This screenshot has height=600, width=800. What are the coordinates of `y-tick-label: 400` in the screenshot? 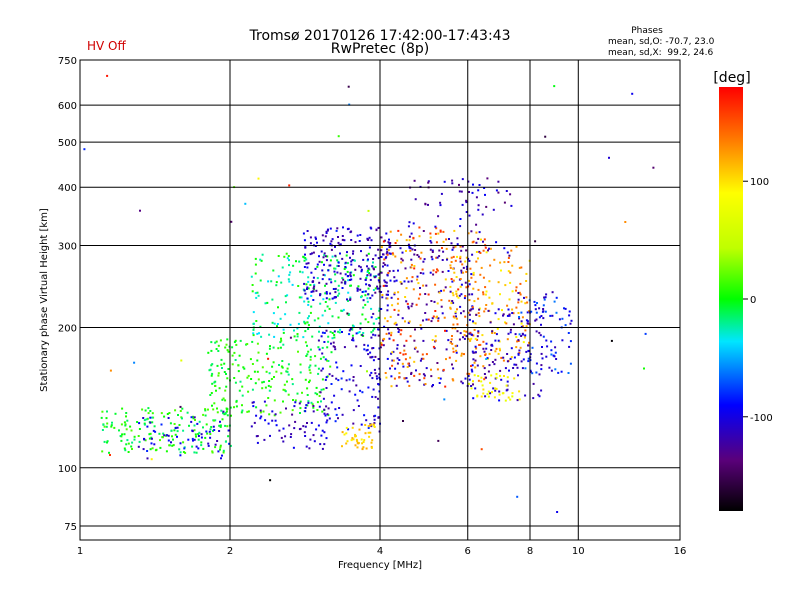 It's located at (67, 188).